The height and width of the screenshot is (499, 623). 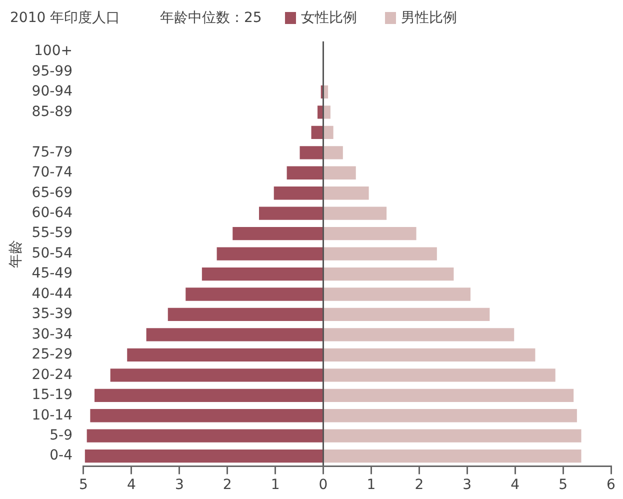 What do you see at coordinates (52, 415) in the screenshot?
I see `y-tick-label: 10-14` at bounding box center [52, 415].